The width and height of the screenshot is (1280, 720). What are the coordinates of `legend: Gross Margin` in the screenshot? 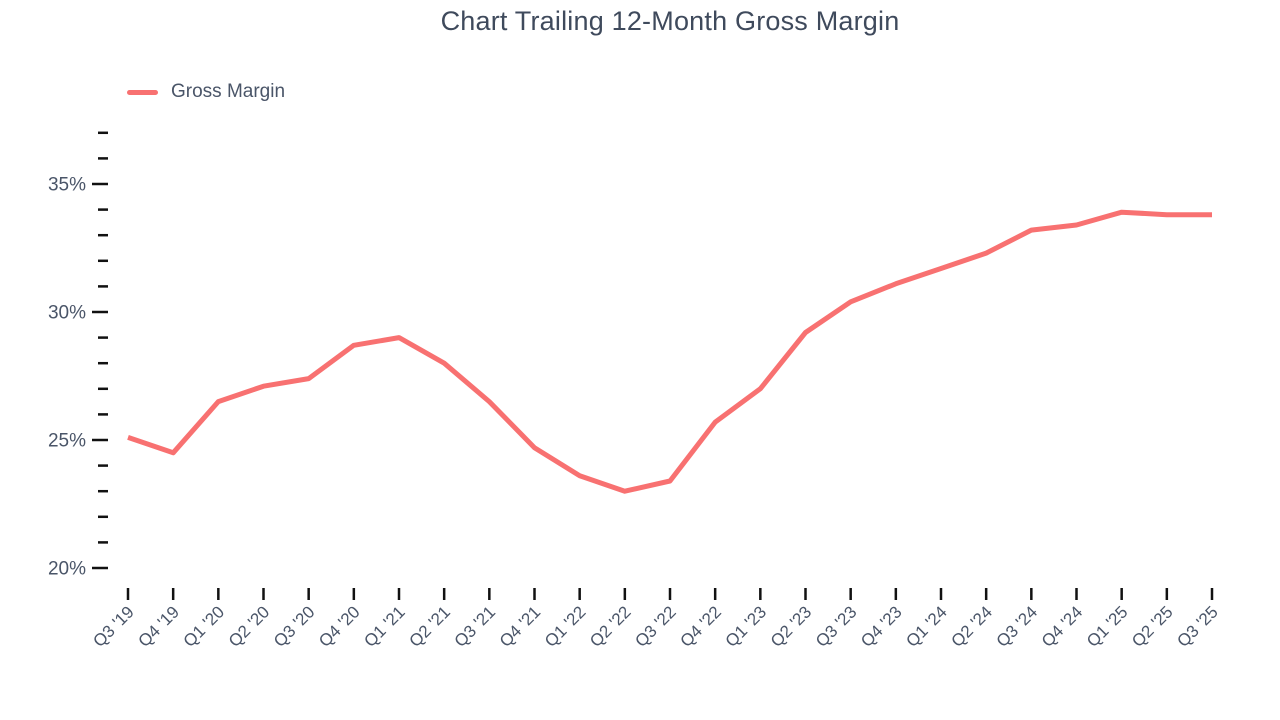 It's located at (206, 92).